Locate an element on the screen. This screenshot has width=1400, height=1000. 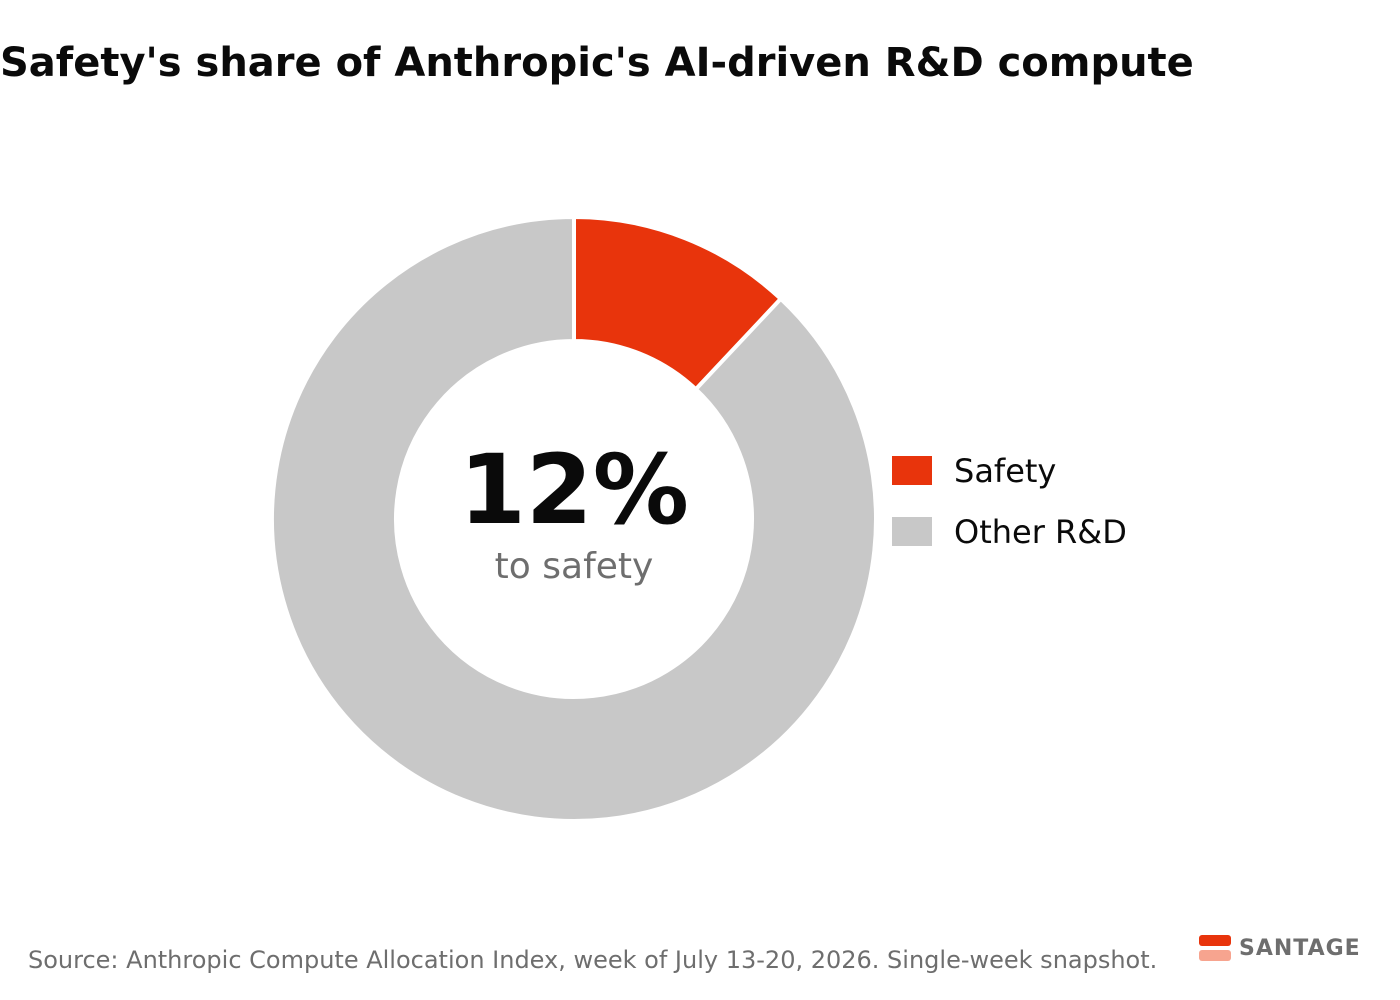
legend-label-other-rd: Other R&D is located at coordinates (1040, 531).